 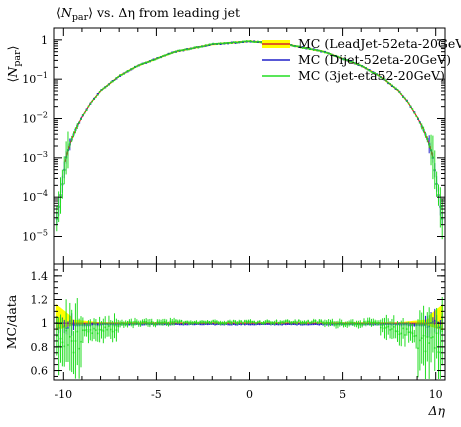 I want to click on ratio-ytick-label: 0.6, so click(x=40, y=371).